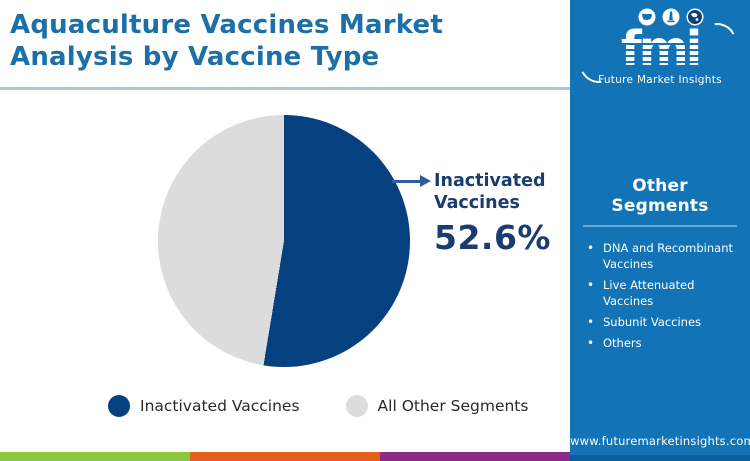  I want to click on logo-subtitle: Future Market Insights, so click(660, 79).